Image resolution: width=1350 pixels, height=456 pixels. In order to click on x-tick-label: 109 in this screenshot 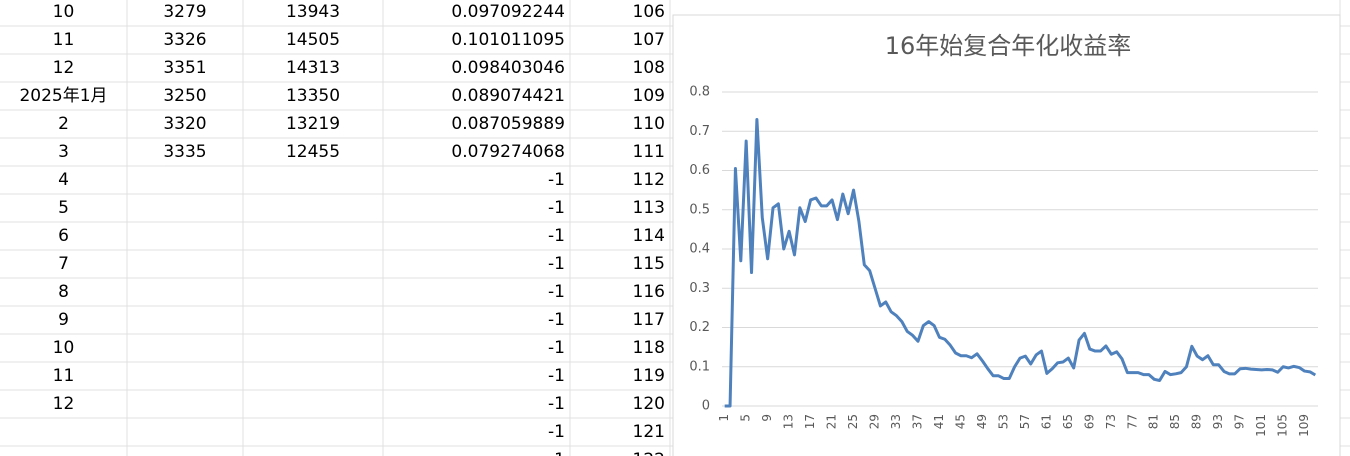, I will do `click(1304, 425)`.